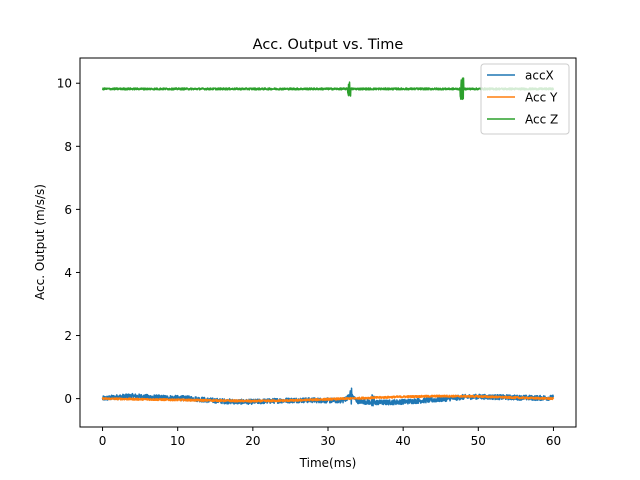 This screenshot has height=480, width=640. I want to click on chart-title: Acc. Output vs. Time, so click(328, 45).